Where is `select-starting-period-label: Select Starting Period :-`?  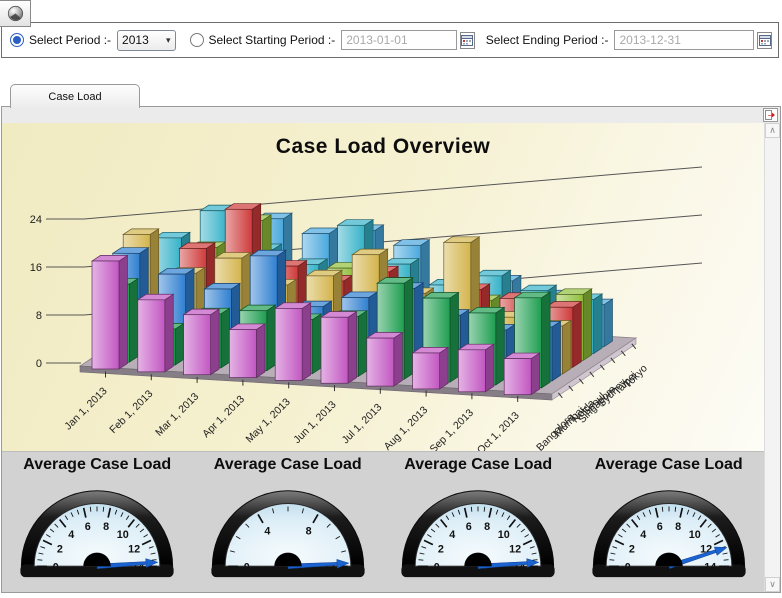 select-starting-period-label: Select Starting Period :- is located at coordinates (272, 40).